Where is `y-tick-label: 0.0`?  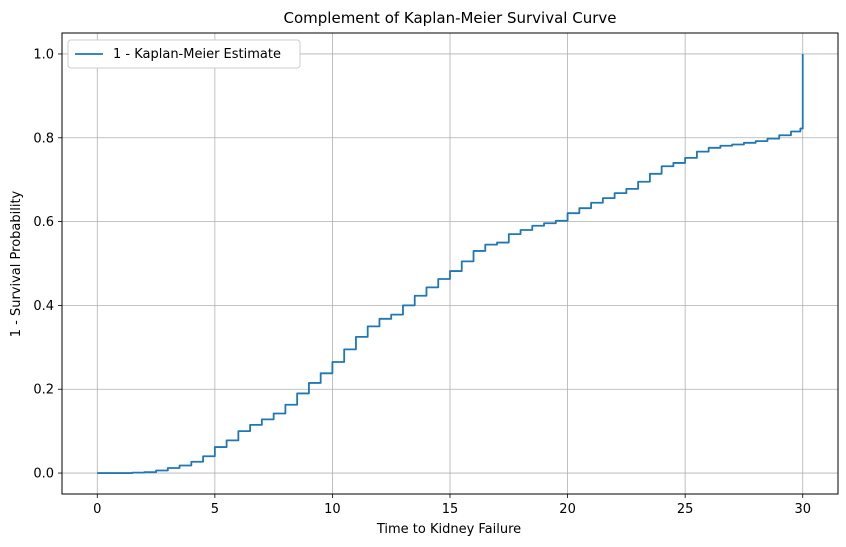
y-tick-label: 0.0 is located at coordinates (43, 474).